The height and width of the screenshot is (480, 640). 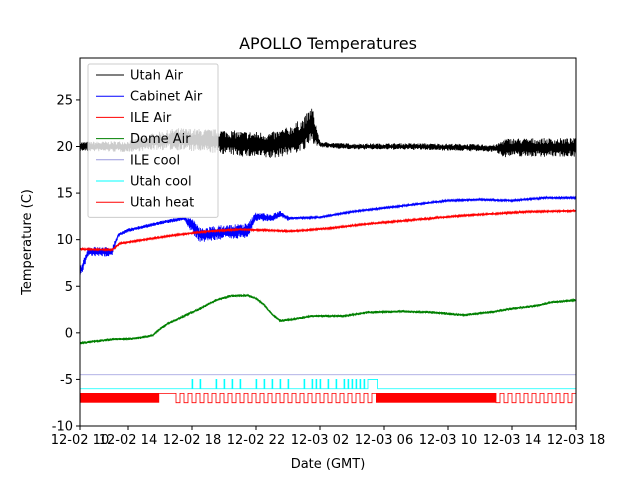 What do you see at coordinates (256, 440) in the screenshot?
I see `x-tick-label: 12-02 22` at bounding box center [256, 440].